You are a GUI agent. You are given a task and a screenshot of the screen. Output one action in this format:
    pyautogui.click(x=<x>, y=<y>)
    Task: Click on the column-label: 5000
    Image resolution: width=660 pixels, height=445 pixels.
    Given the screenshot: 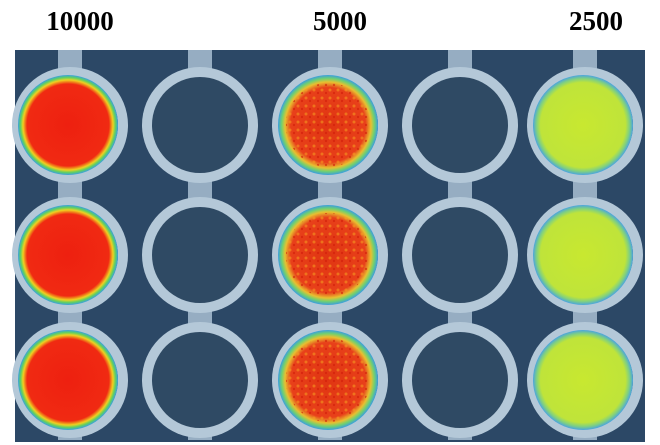 What is the action you would take?
    pyautogui.click(x=340, y=21)
    